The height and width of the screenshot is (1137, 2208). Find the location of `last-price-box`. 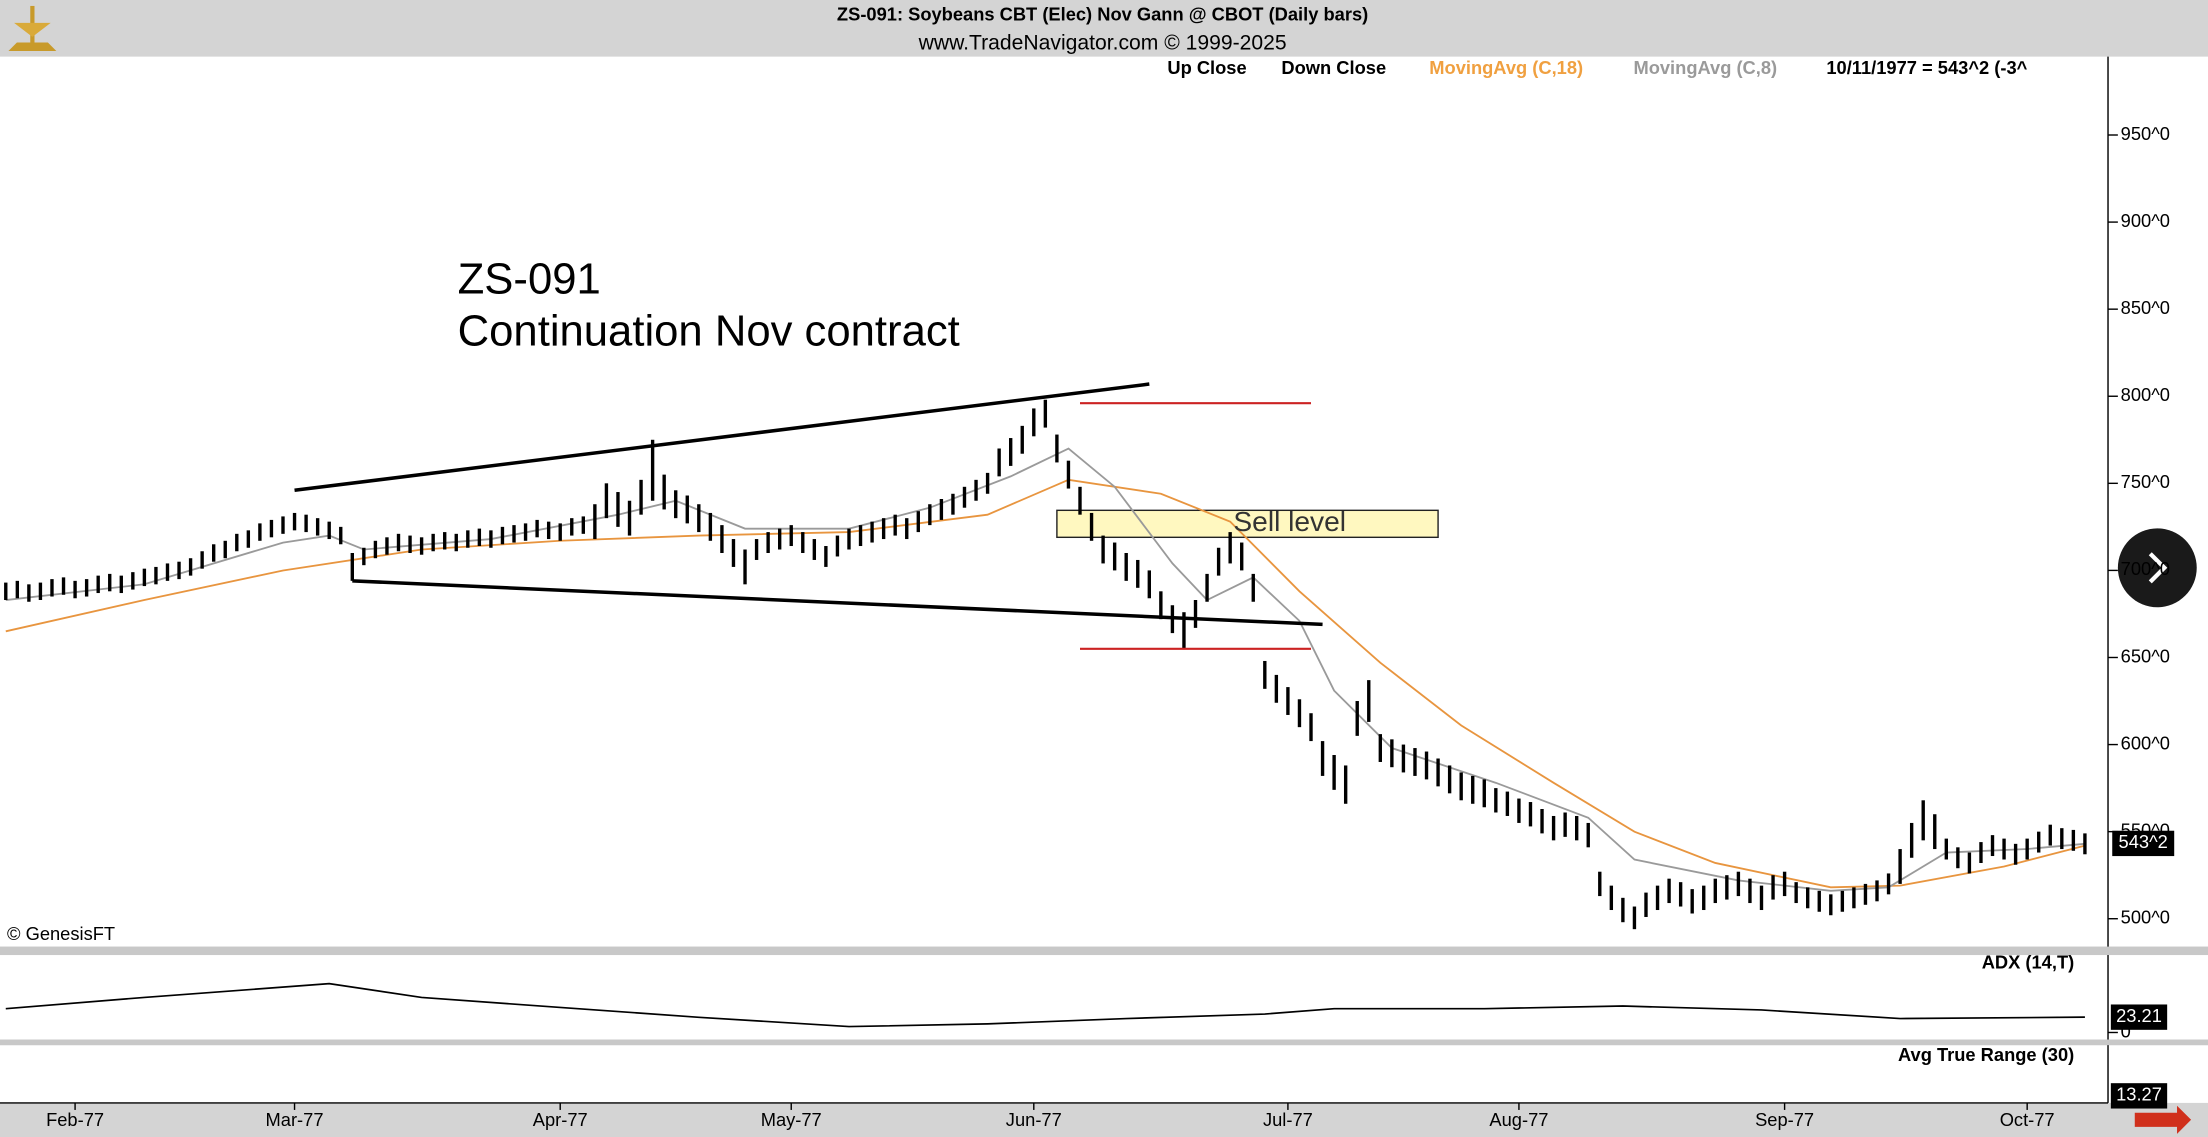

last-price-box is located at coordinates (2143, 843).